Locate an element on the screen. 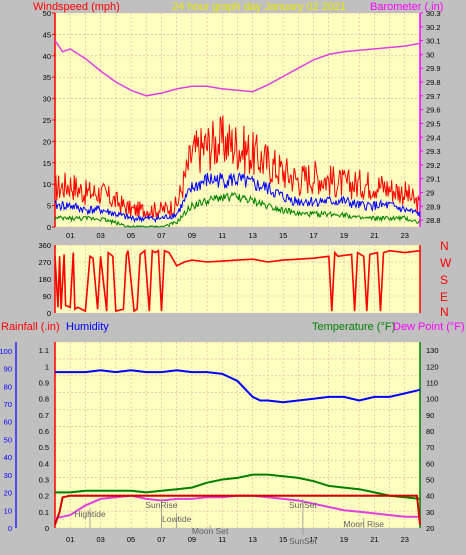 This screenshot has height=555, width=466. rainfall-tick-label: 0.2 is located at coordinates (44, 496).